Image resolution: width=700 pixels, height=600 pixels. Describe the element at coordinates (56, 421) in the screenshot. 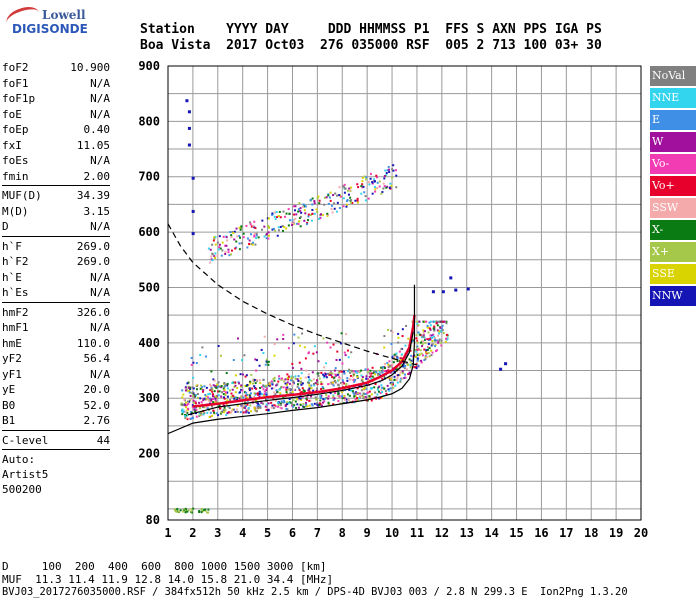

I see `param-row: B1 2.76` at that location.